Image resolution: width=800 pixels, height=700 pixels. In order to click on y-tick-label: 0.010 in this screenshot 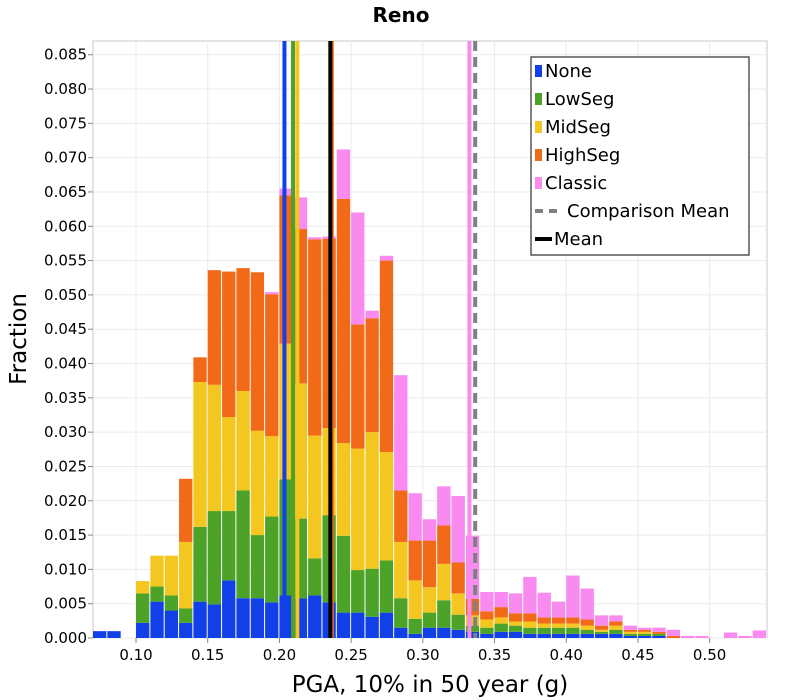, I will do `click(65, 569)`.